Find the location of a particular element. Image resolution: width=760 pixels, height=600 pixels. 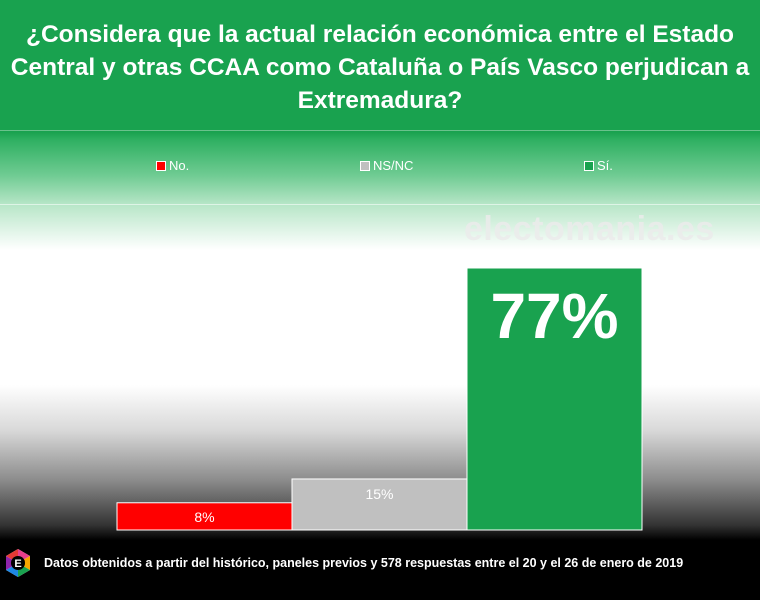

title-line-3: Extremadura? is located at coordinates (380, 100).